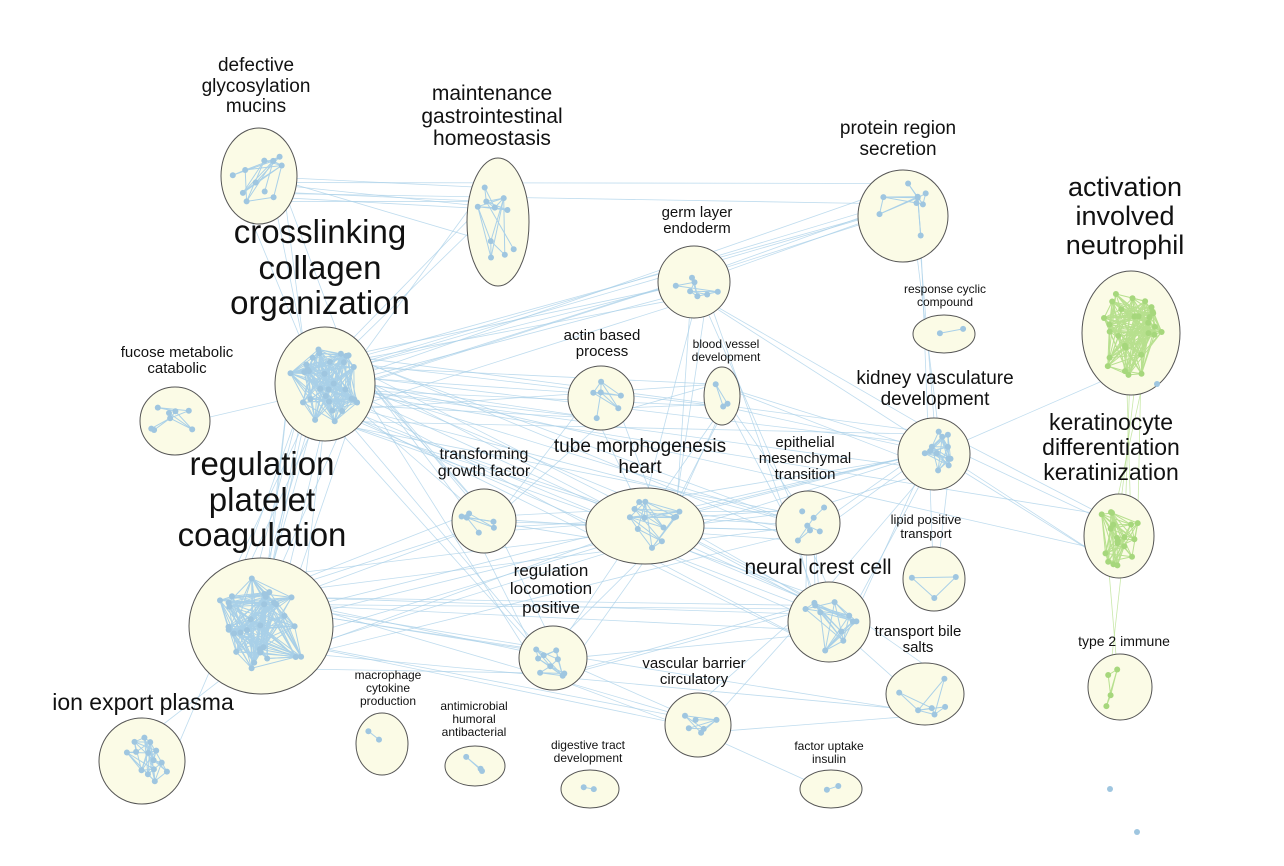 This screenshot has height=866, width=1284. I want to click on cluster-immune, so click(1120, 687).